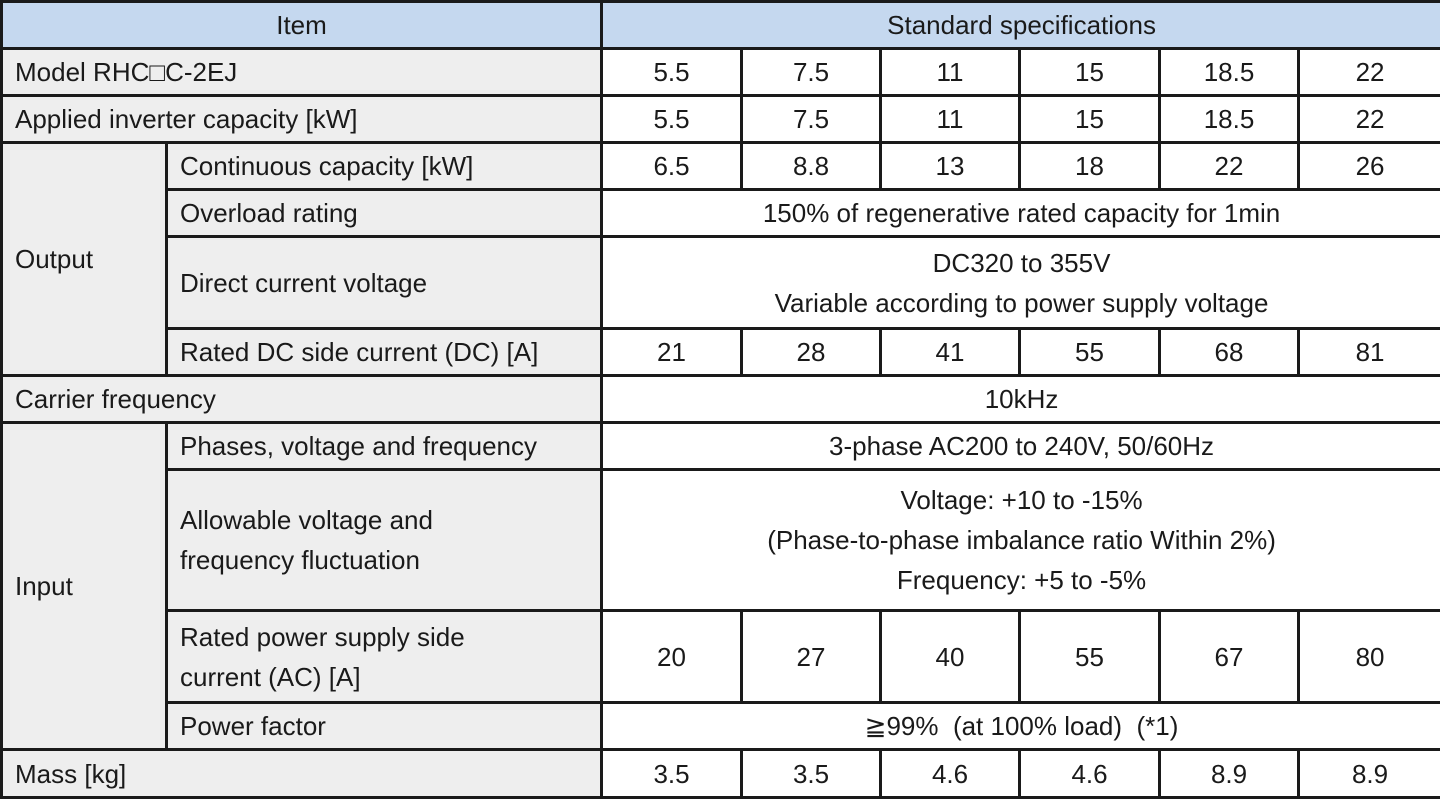 This screenshot has width=1440, height=799. I want to click on continuous-capacity-value: 6.5, so click(672, 166).